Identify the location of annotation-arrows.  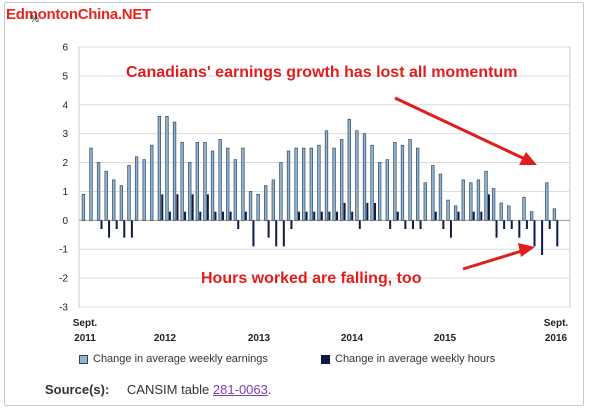
(465, 183).